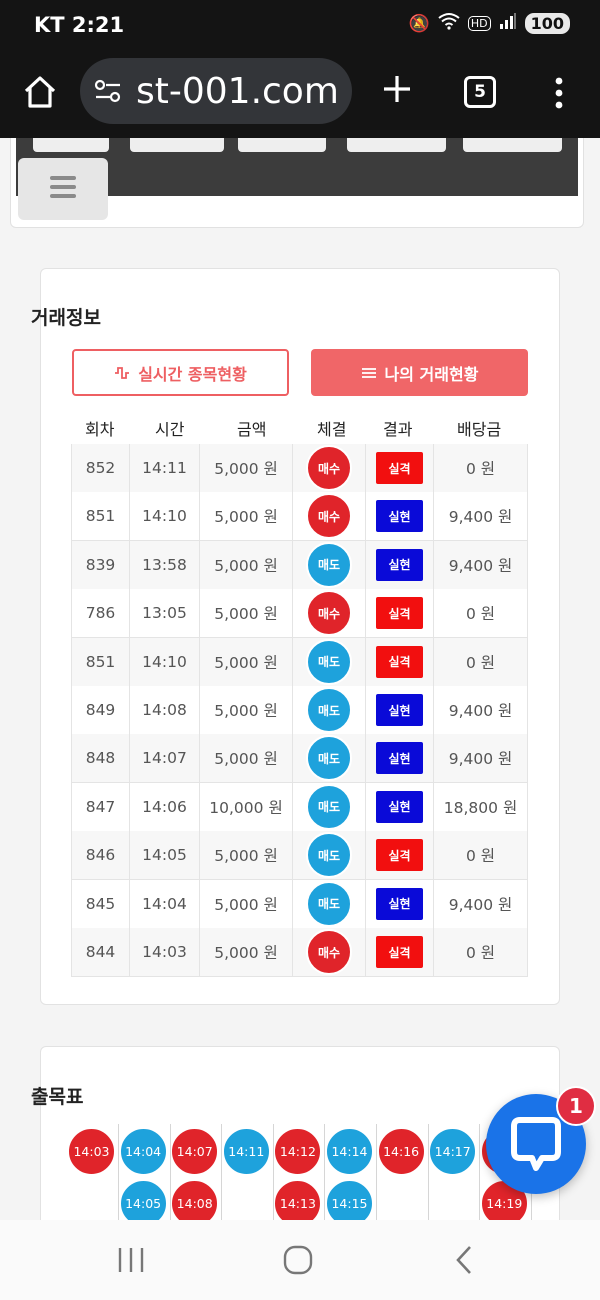  I want to click on tab-my-trades-label: 나의 거래현황, so click(431, 374).